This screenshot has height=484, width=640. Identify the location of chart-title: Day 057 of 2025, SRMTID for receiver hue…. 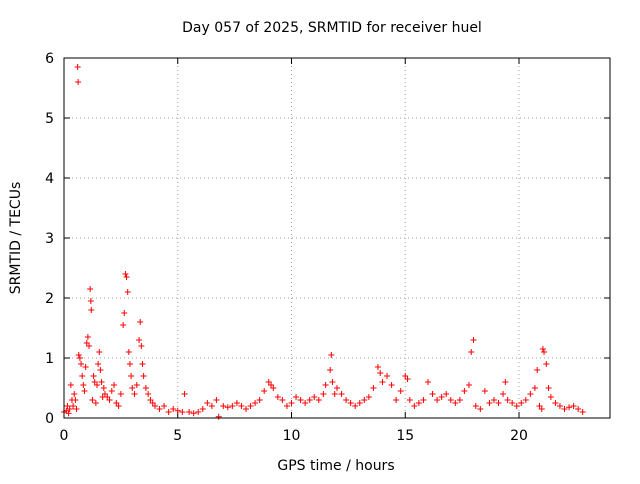
(332, 28).